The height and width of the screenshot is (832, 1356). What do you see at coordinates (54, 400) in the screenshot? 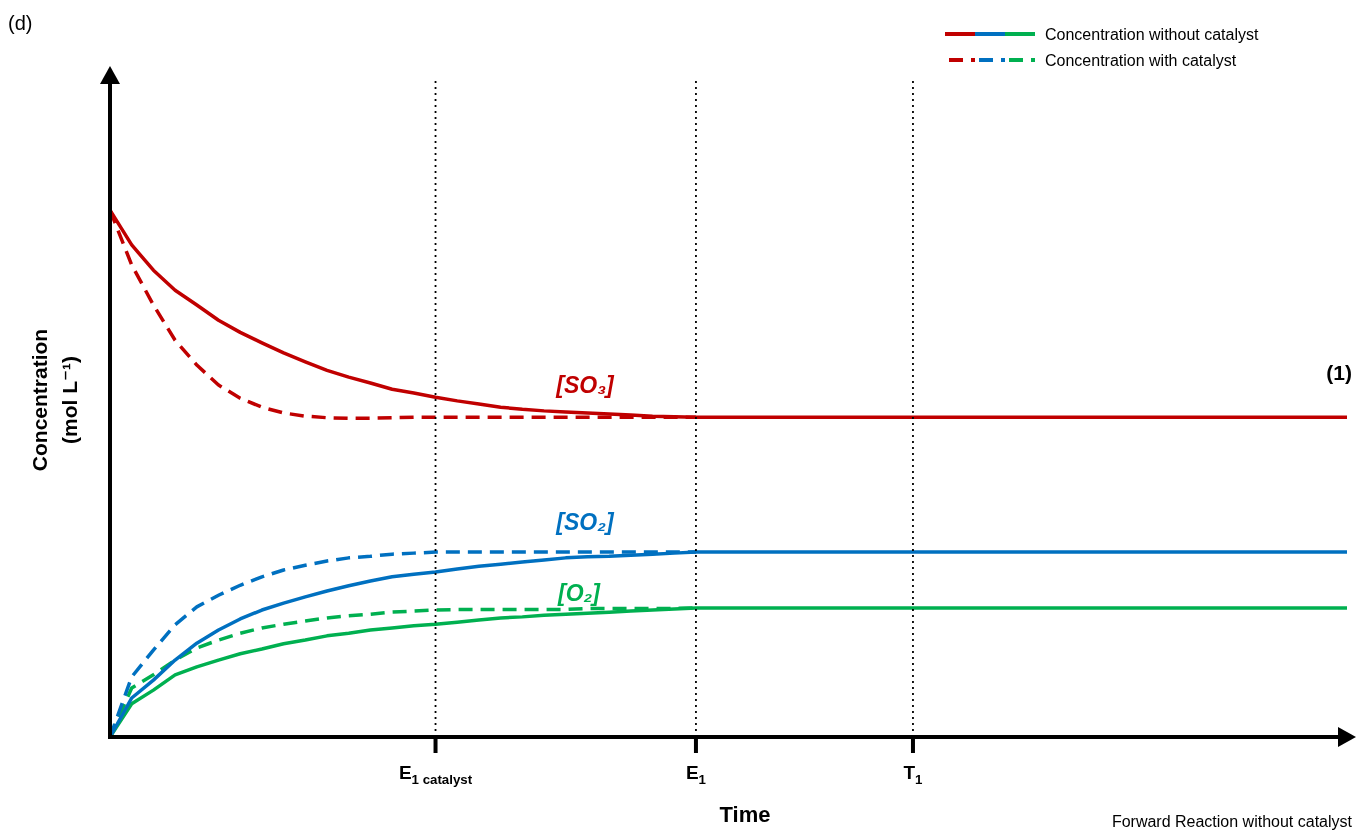
I see `y-axis-title: Concentration (mol L⁻¹)` at bounding box center [54, 400].